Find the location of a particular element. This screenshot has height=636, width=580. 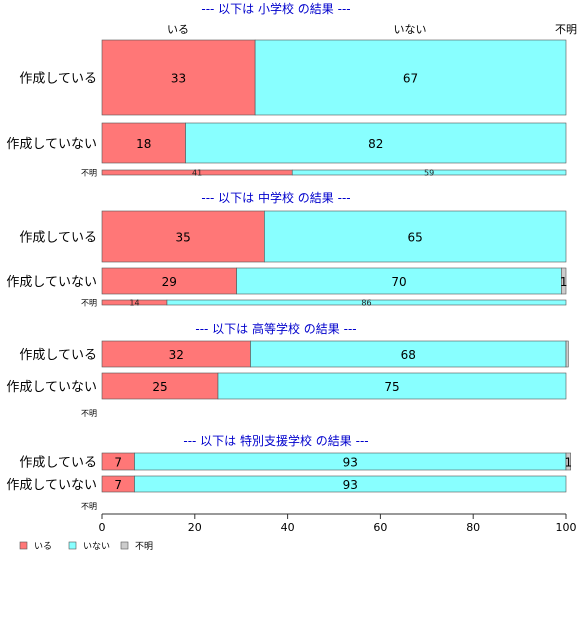

bar-value-label: 32 is located at coordinates (176, 355).